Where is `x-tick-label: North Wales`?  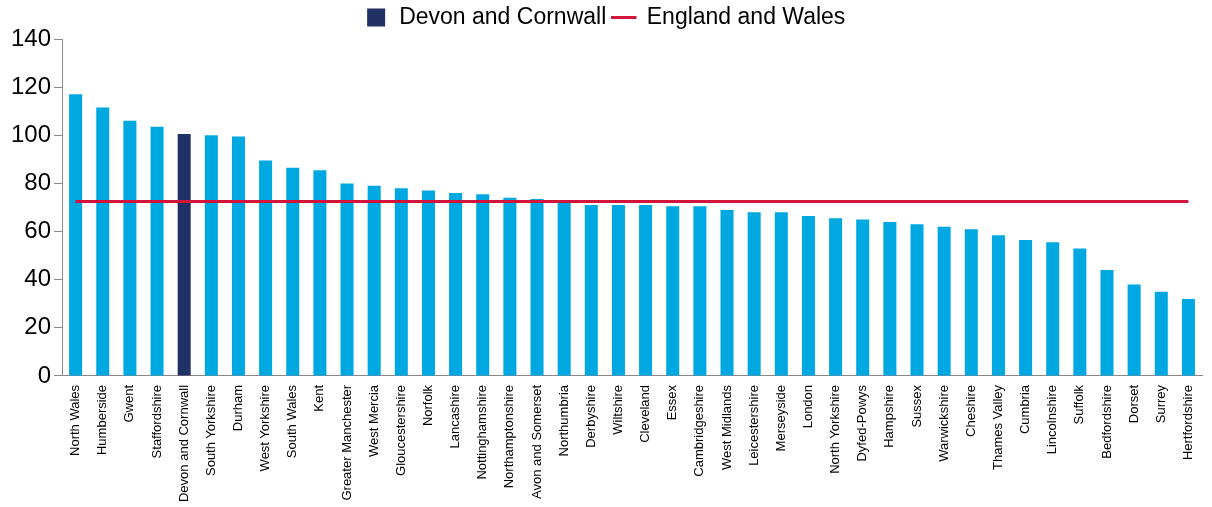 x-tick-label: North Wales is located at coordinates (75, 420).